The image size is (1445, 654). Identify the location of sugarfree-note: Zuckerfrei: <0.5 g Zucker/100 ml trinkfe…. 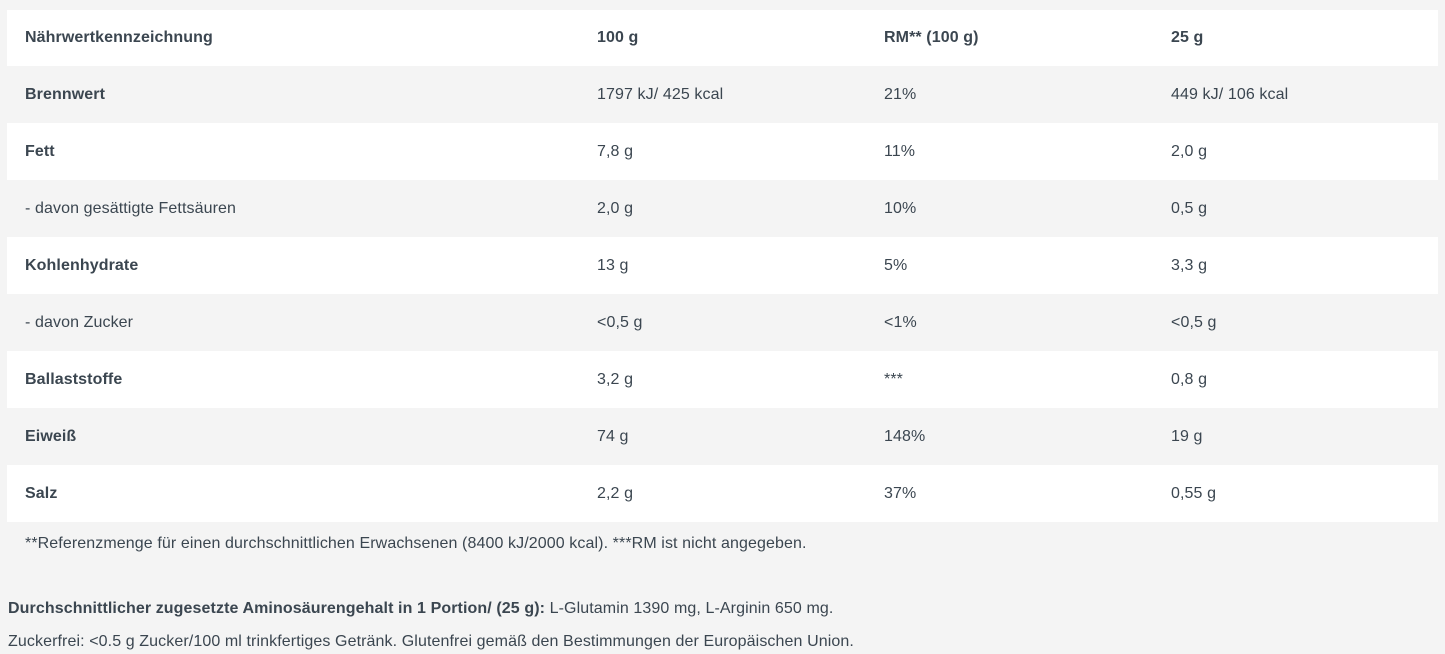
(431, 641).